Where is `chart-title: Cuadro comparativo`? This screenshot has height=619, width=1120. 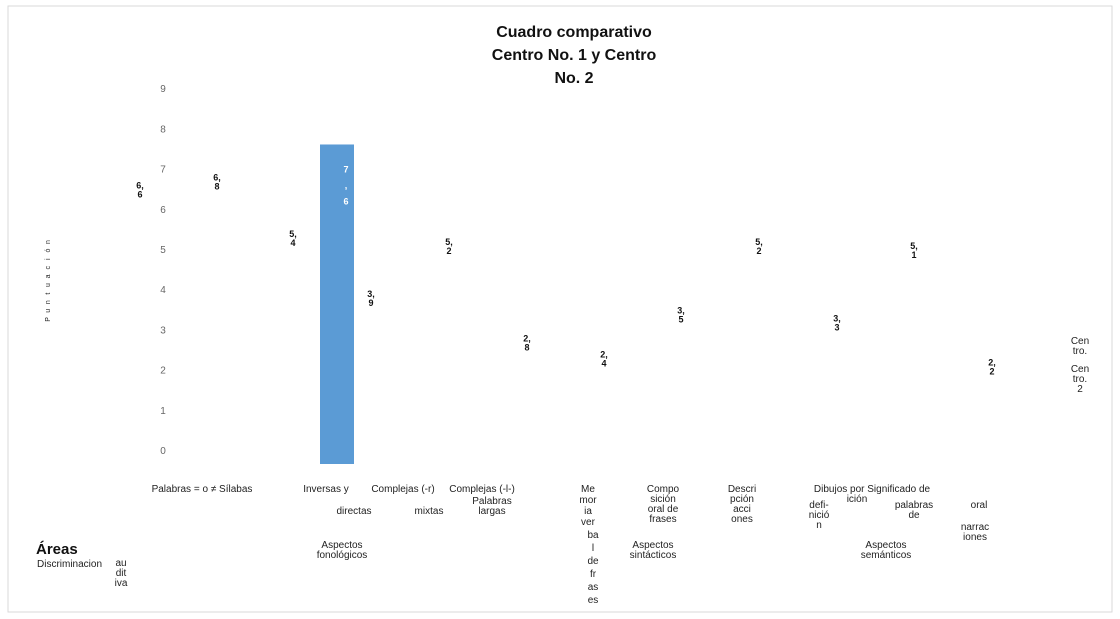 chart-title: Cuadro comparativo is located at coordinates (574, 32).